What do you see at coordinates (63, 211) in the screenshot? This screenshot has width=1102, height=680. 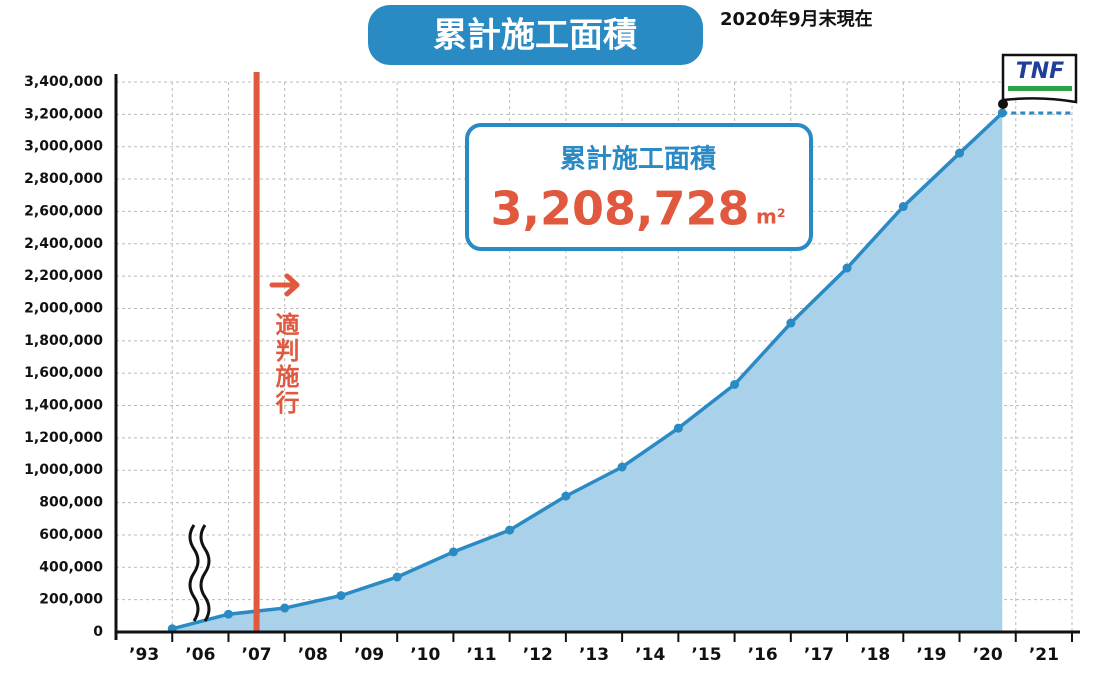 I see `y-tick-label: 2,600,000` at bounding box center [63, 211].